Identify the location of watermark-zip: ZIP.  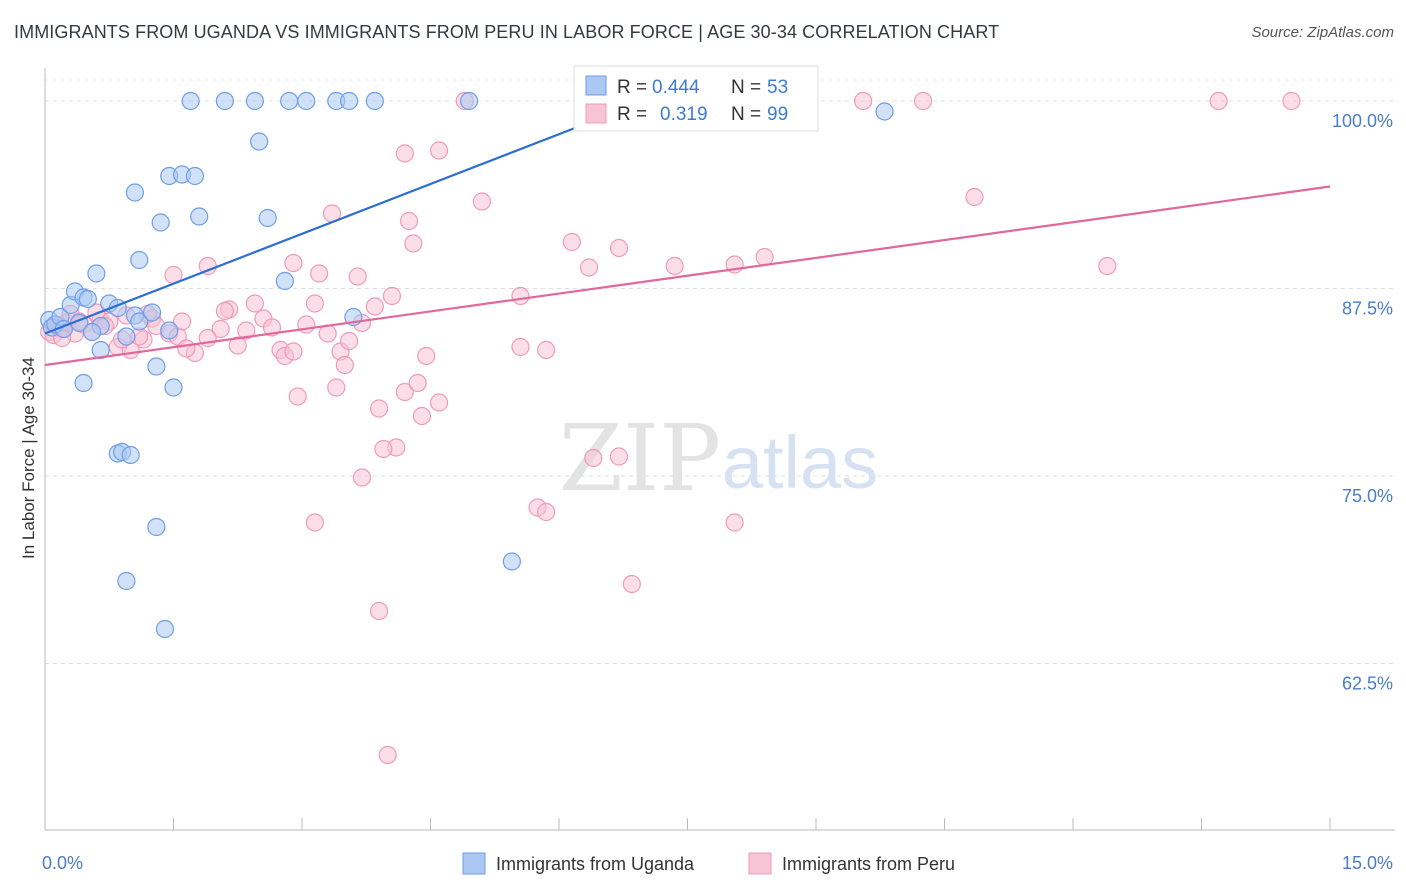
(640, 458).